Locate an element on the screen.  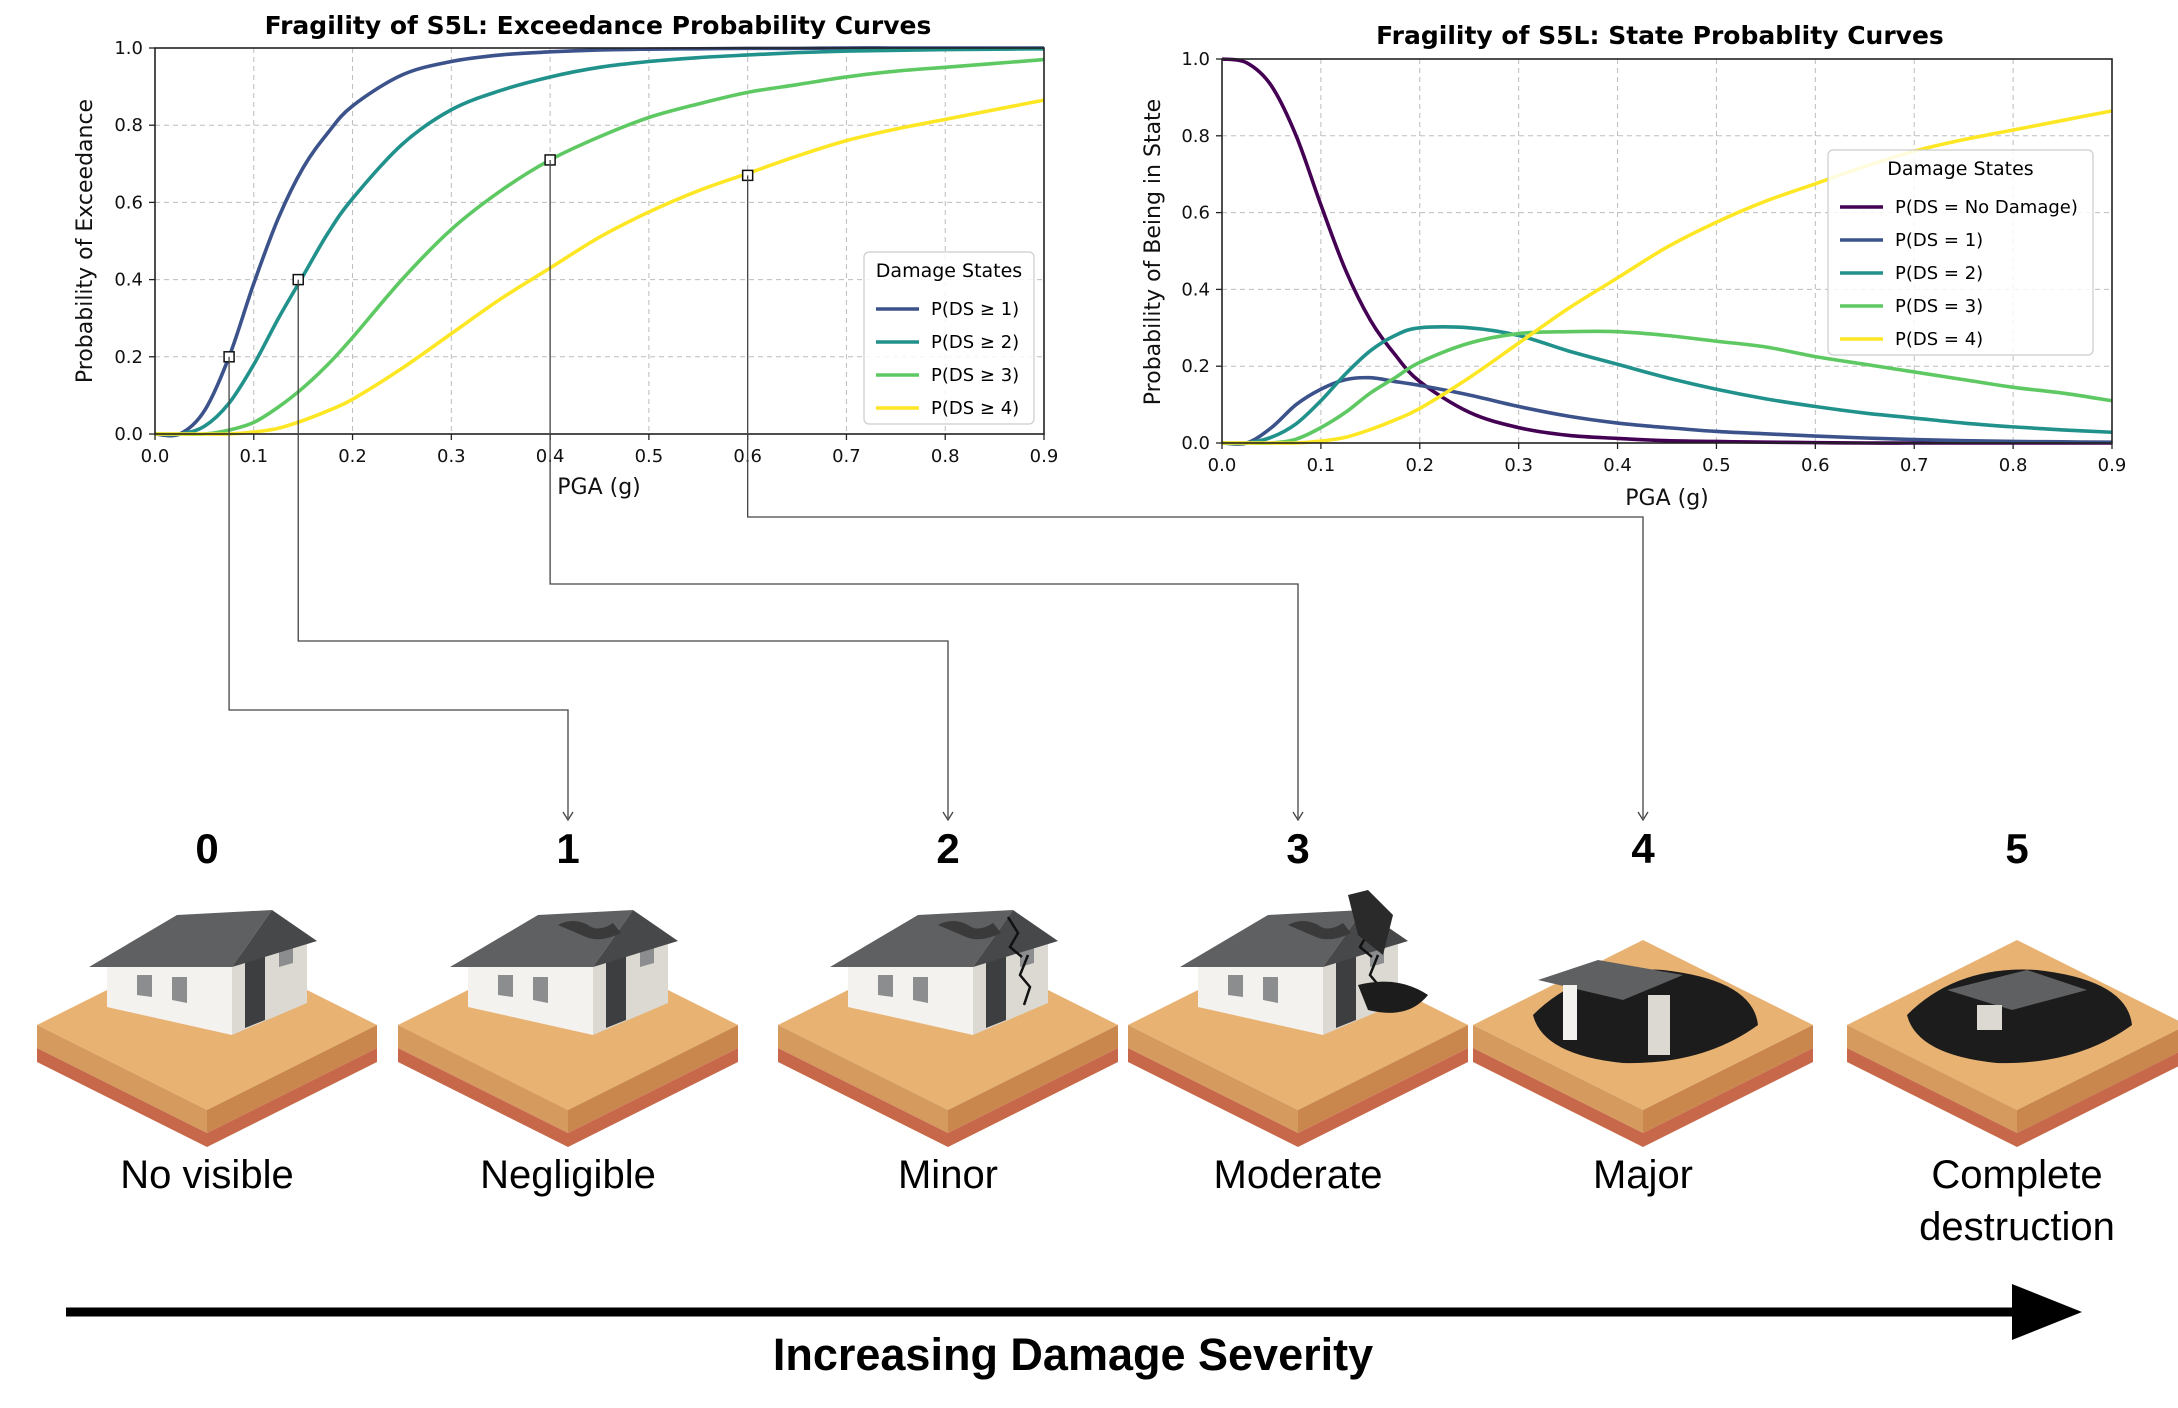
x-tick-label: 0.0 is located at coordinates (155, 456).